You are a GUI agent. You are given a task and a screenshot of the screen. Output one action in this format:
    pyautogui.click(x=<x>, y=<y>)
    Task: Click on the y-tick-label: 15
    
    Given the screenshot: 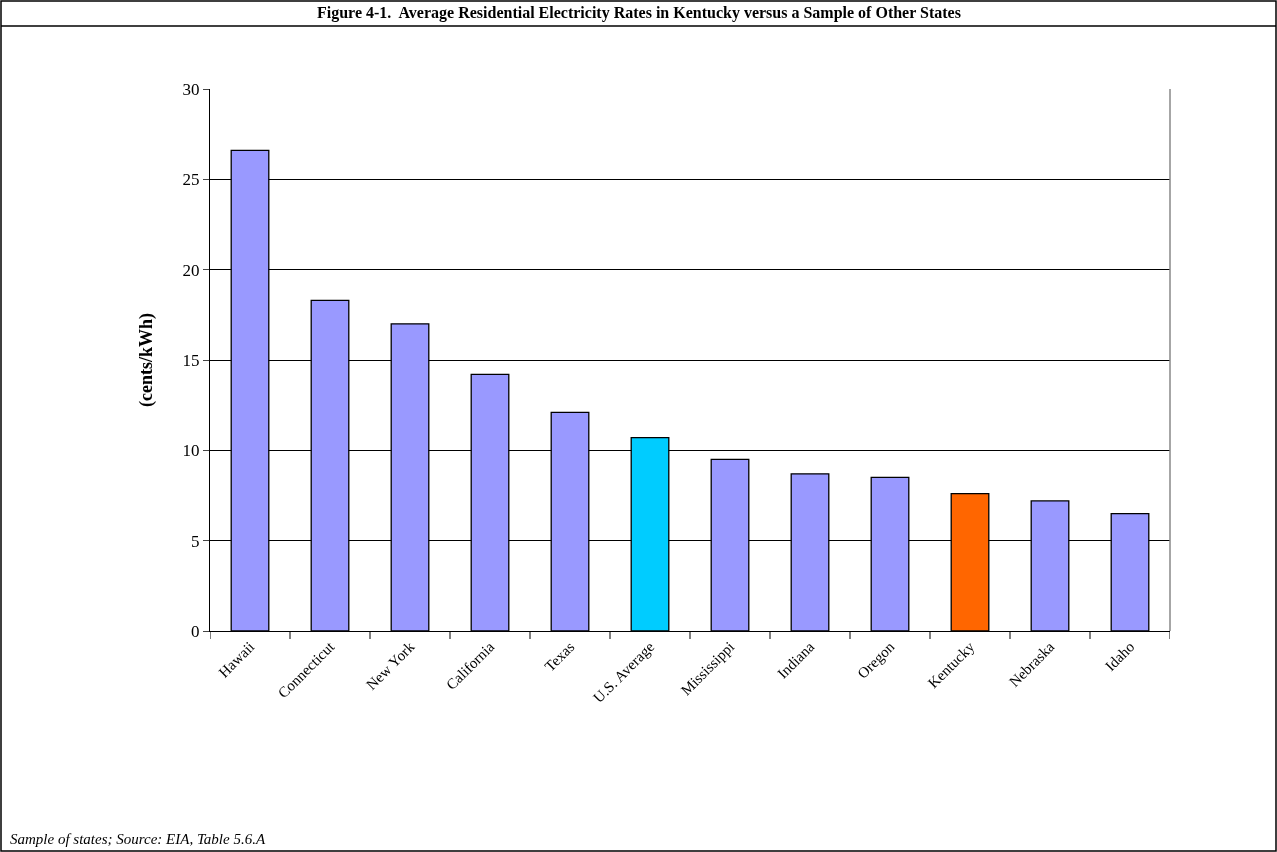 What is the action you would take?
    pyautogui.click(x=191, y=360)
    